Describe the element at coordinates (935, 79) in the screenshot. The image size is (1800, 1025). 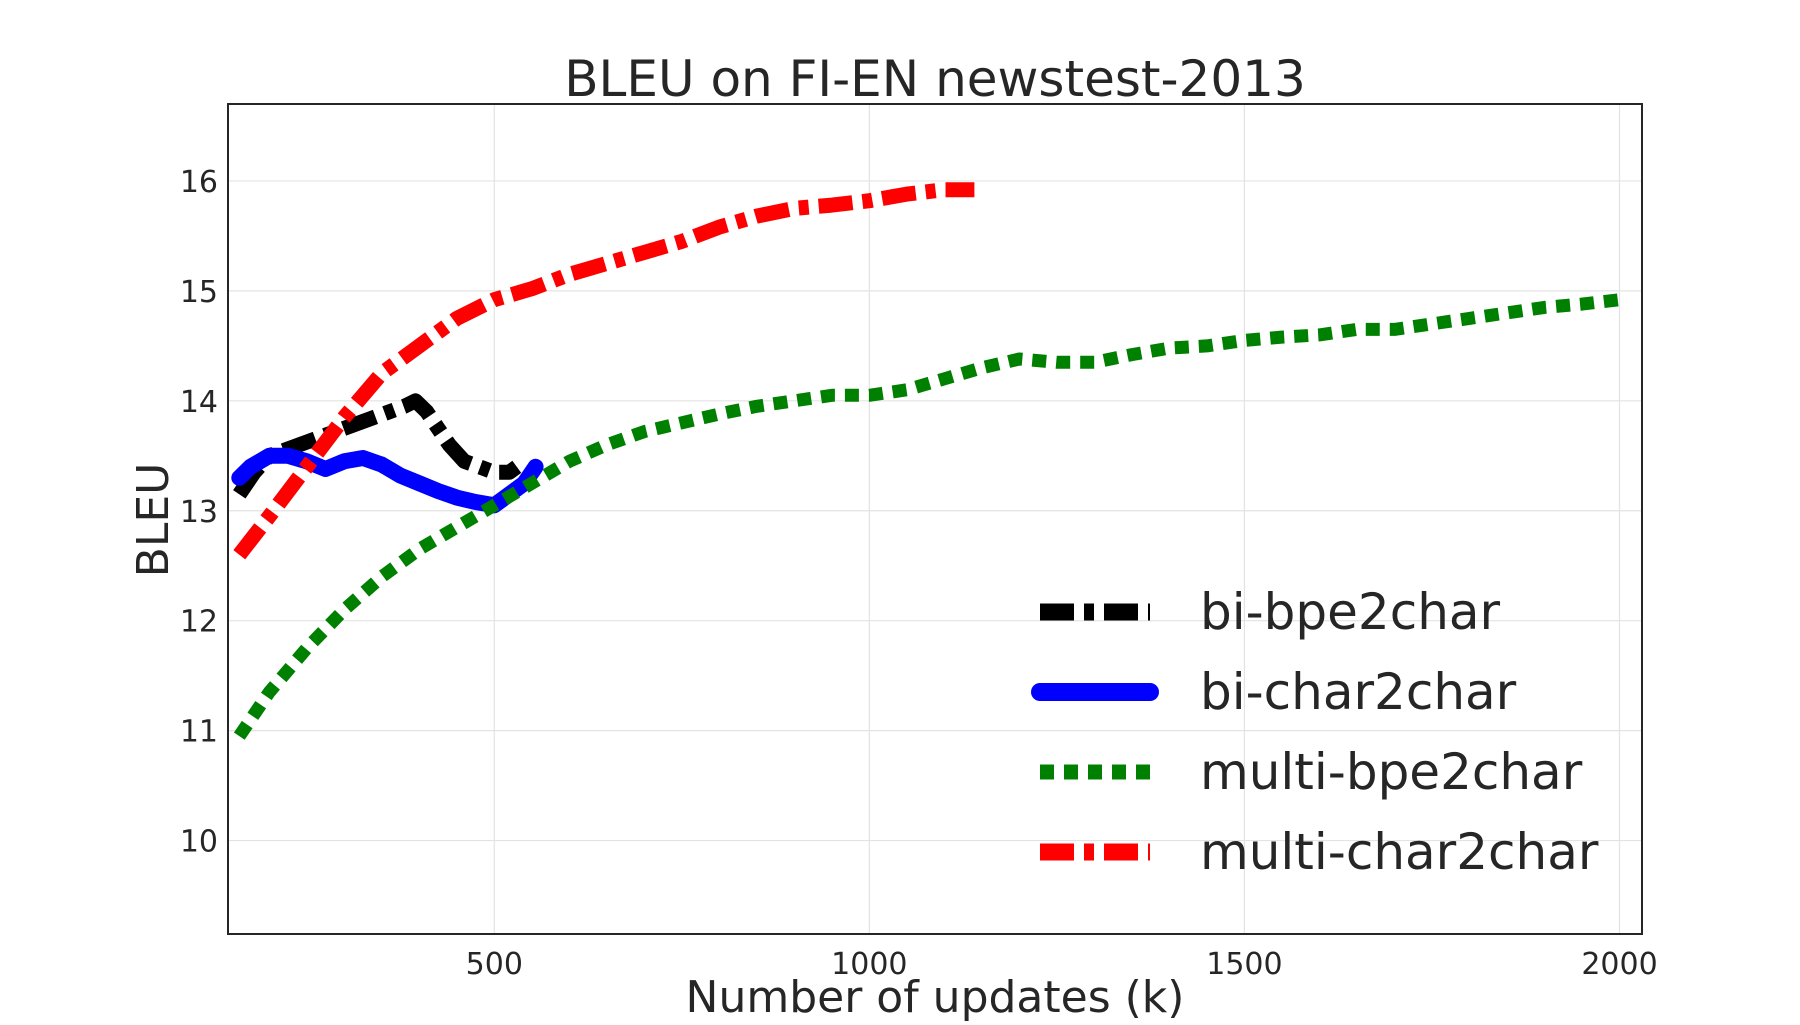
I see `chart-title: BLEU on FI-EN newstest-2013` at that location.